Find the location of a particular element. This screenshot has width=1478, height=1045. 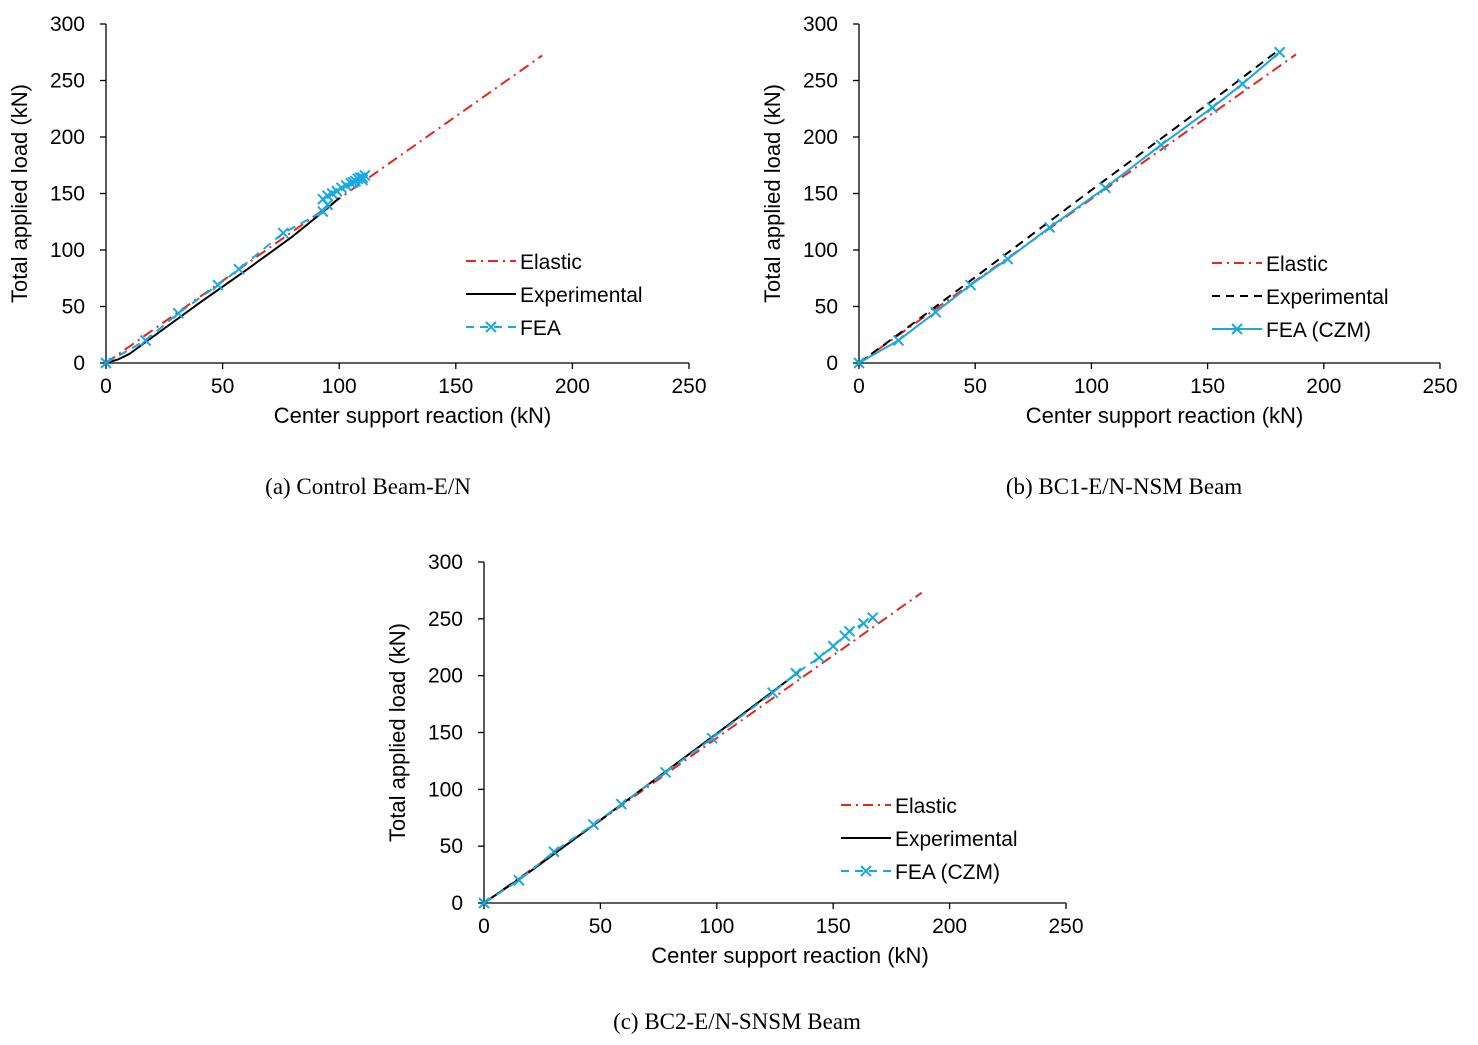

chart-caption: (a) Control Beam-E/N is located at coordinates (368, 486).